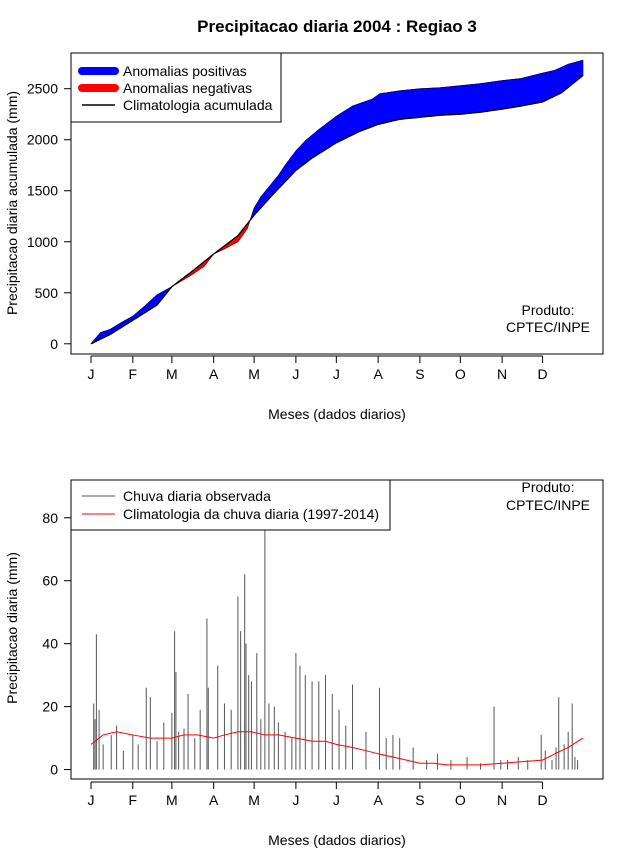 Image resolution: width=640 pixels, height=850 pixels. What do you see at coordinates (42, 140) in the screenshot?
I see `y-tick-label: 2000` at bounding box center [42, 140].